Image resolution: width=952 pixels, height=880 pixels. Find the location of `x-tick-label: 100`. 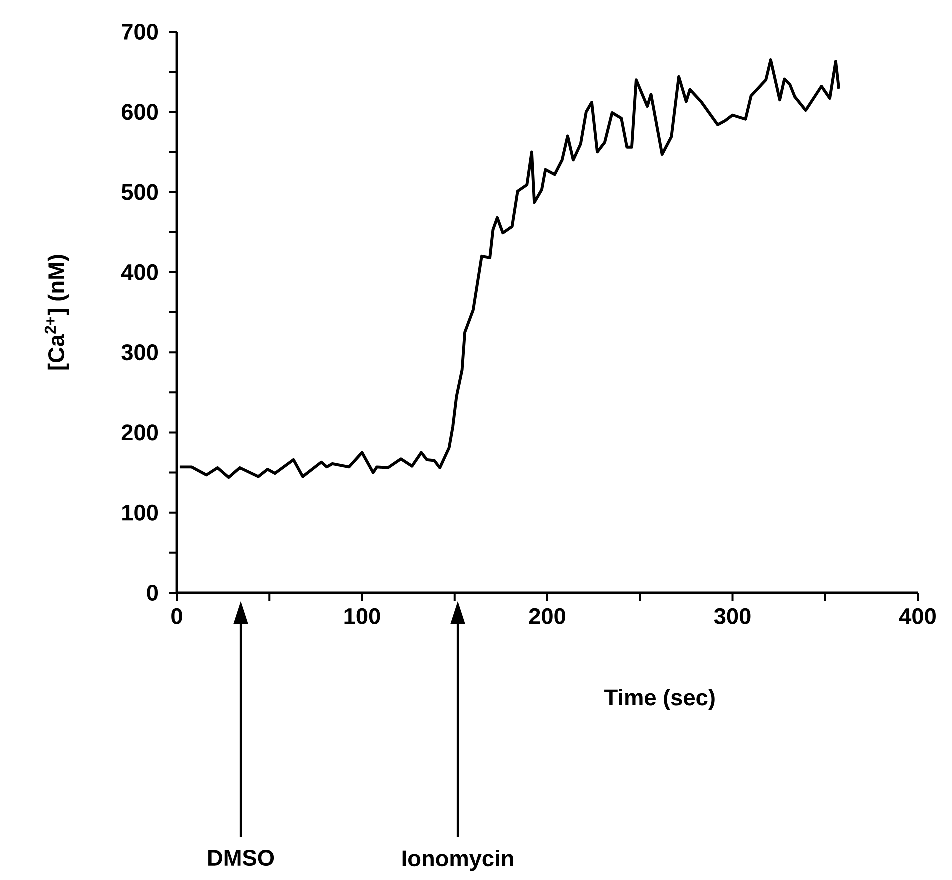

x-tick-label: 100 is located at coordinates (362, 616).